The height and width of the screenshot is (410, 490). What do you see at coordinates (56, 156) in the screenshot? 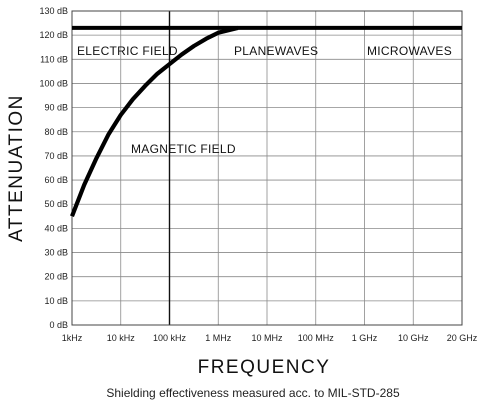
I see `y-tick-label: 70 dB` at bounding box center [56, 156].